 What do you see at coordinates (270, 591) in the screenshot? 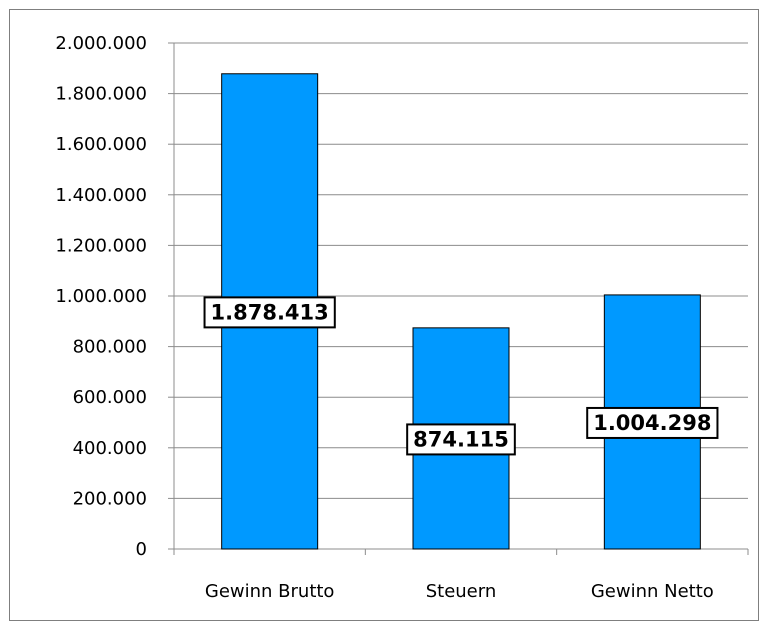
I see `x-category-label: Gewinn Brutto` at bounding box center [270, 591].